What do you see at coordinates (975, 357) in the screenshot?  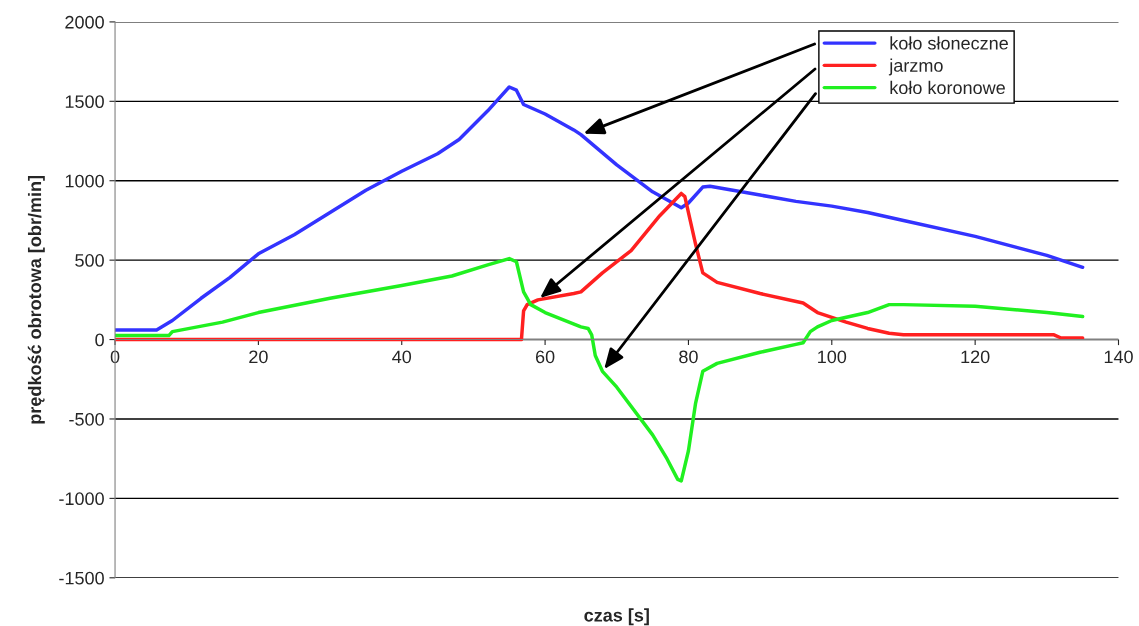 I see `x-tick-label: 120` at bounding box center [975, 357].